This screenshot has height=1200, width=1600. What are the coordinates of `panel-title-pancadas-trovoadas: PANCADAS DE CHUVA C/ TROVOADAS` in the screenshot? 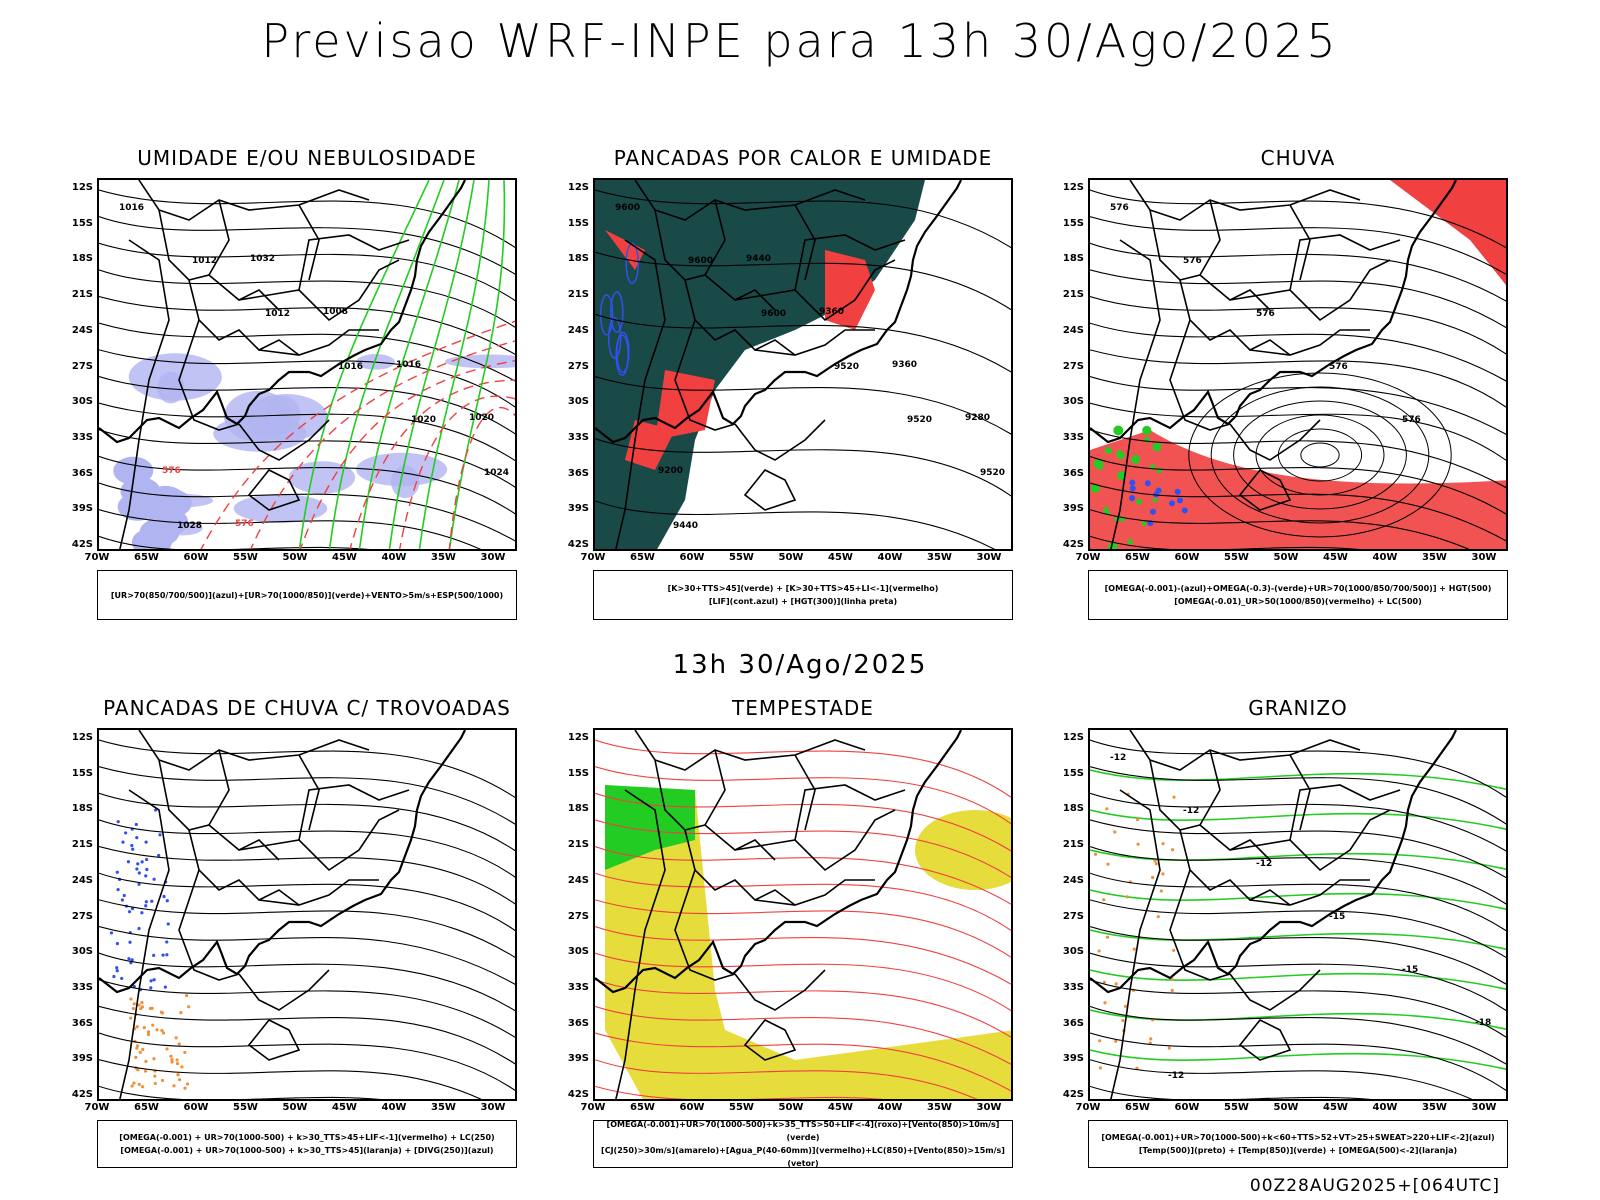 It's located at (307, 708).